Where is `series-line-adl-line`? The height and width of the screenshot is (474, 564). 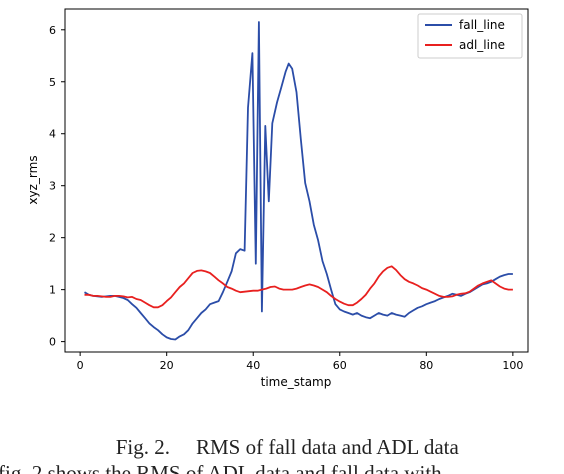 series-line-adl-line is located at coordinates (298, 287).